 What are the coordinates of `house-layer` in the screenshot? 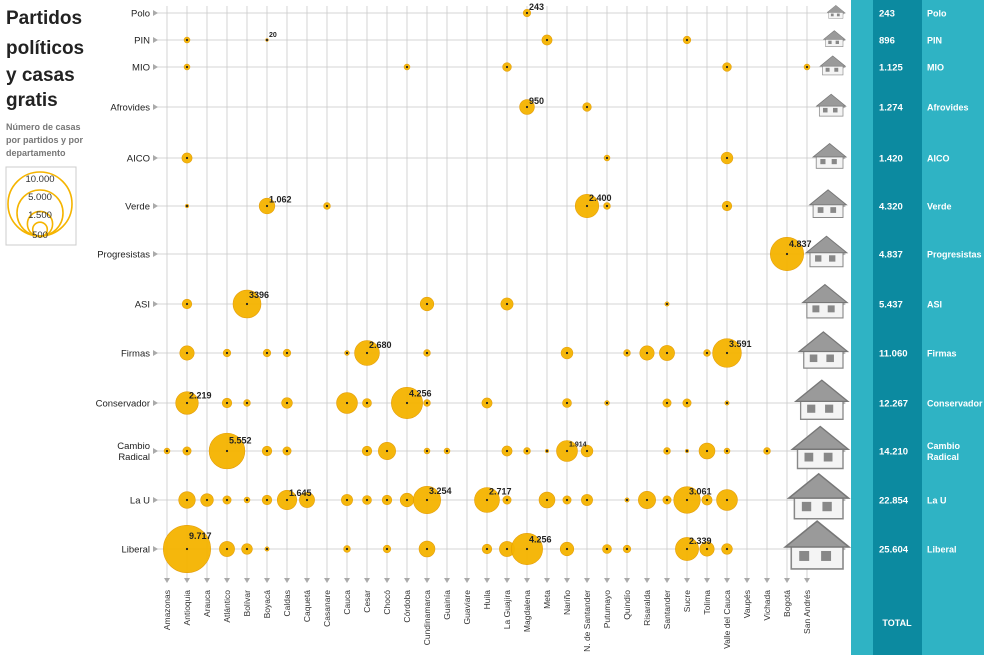 It's located at (817, 287).